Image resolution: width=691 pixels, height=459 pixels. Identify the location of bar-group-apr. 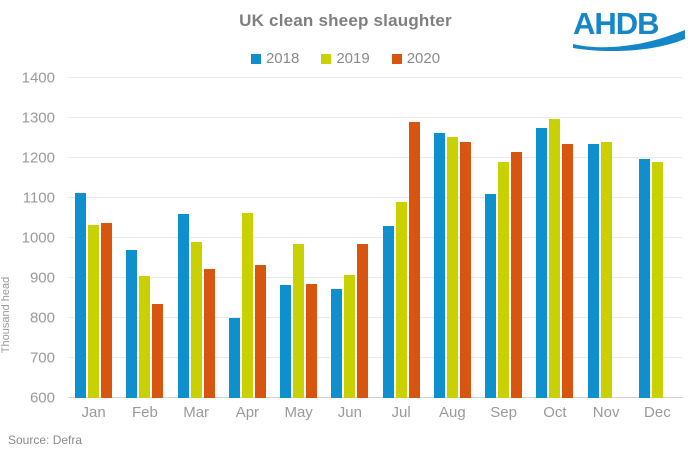
(247, 238).